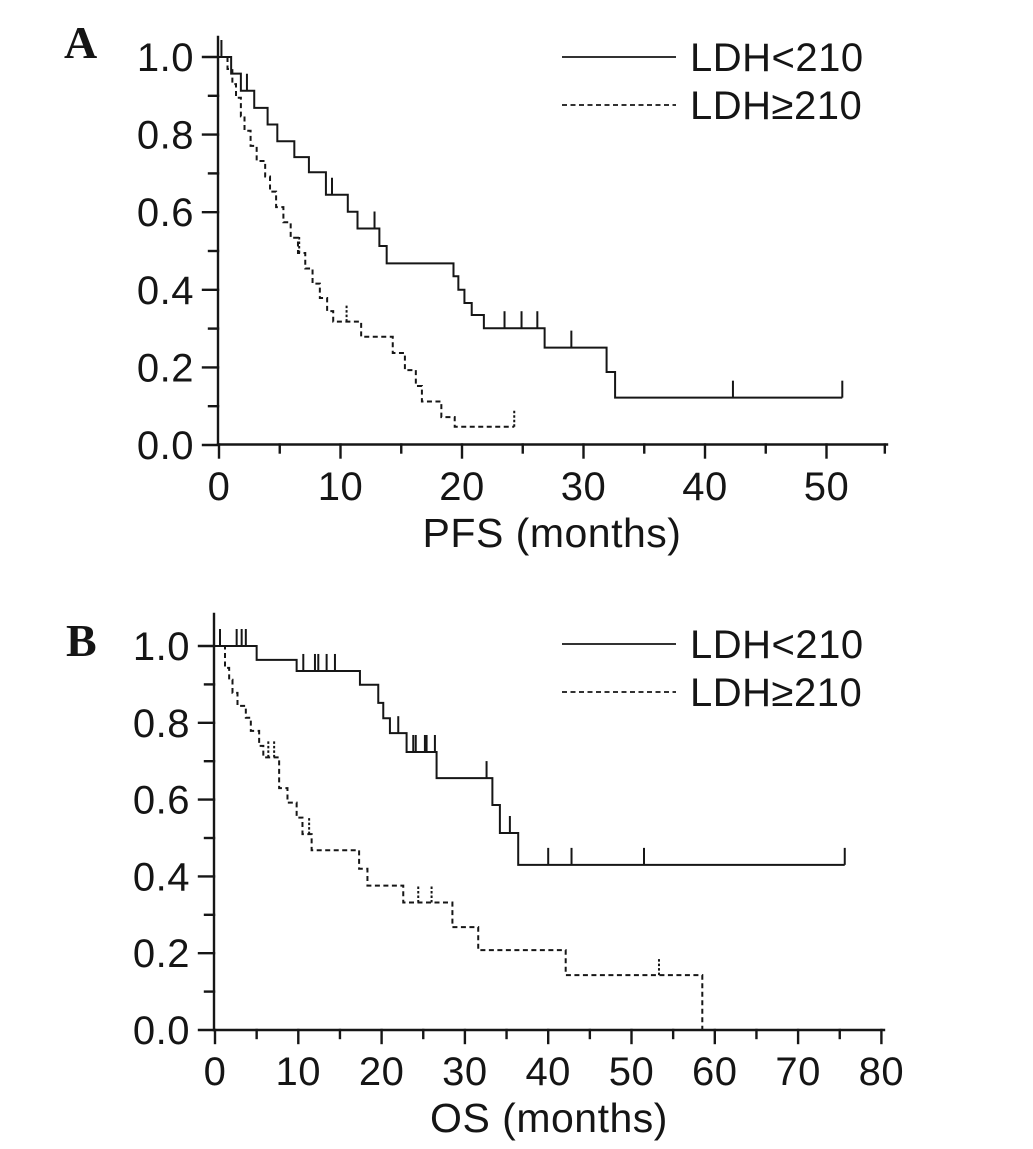  What do you see at coordinates (798, 1072) in the screenshot?
I see `x-tick-label: 70` at bounding box center [798, 1072].